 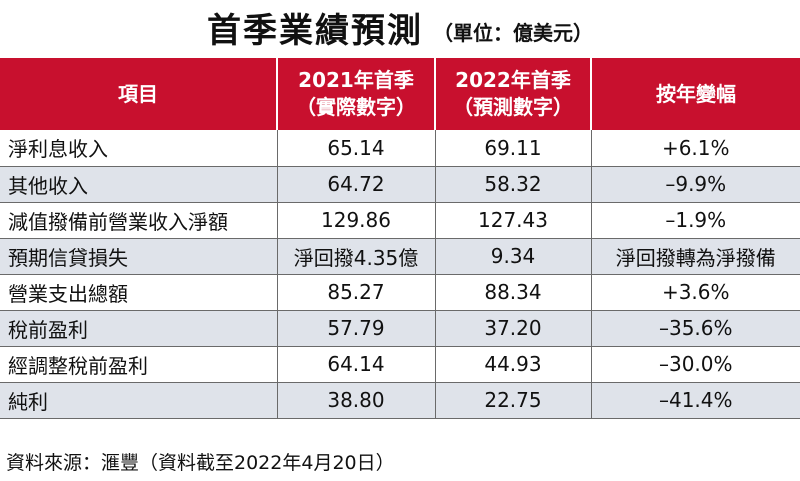 What do you see at coordinates (356, 256) in the screenshot?
I see `row-2021q1: 淨回撥4.35億` at bounding box center [356, 256].